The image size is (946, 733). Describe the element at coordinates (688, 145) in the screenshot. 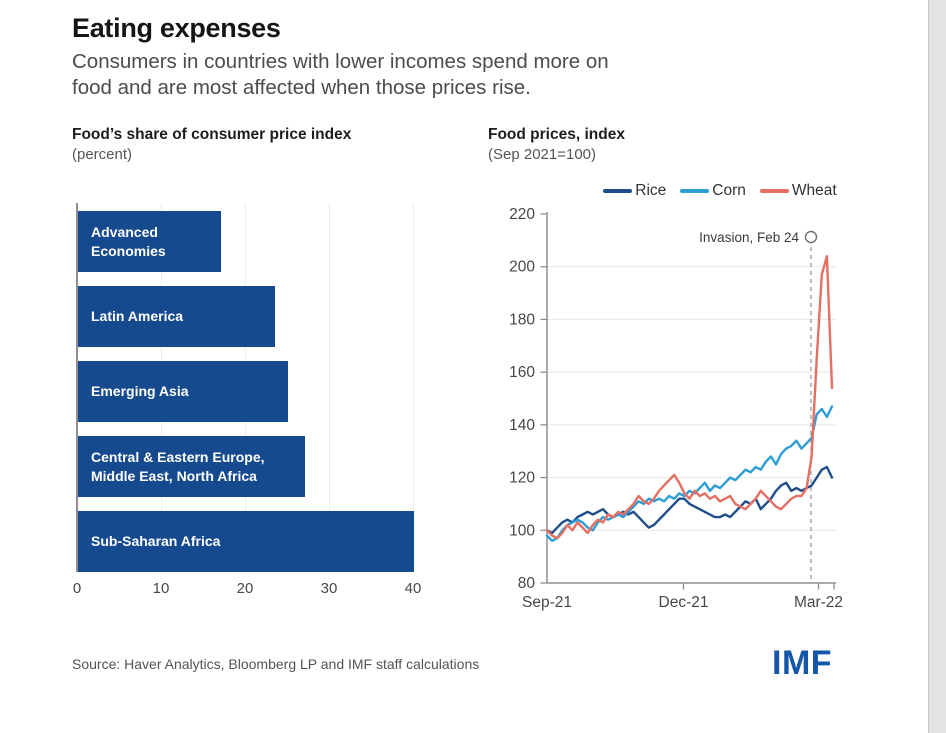

I see `line-chart-header: Food prices, index (Sep 2021=100)` at that location.